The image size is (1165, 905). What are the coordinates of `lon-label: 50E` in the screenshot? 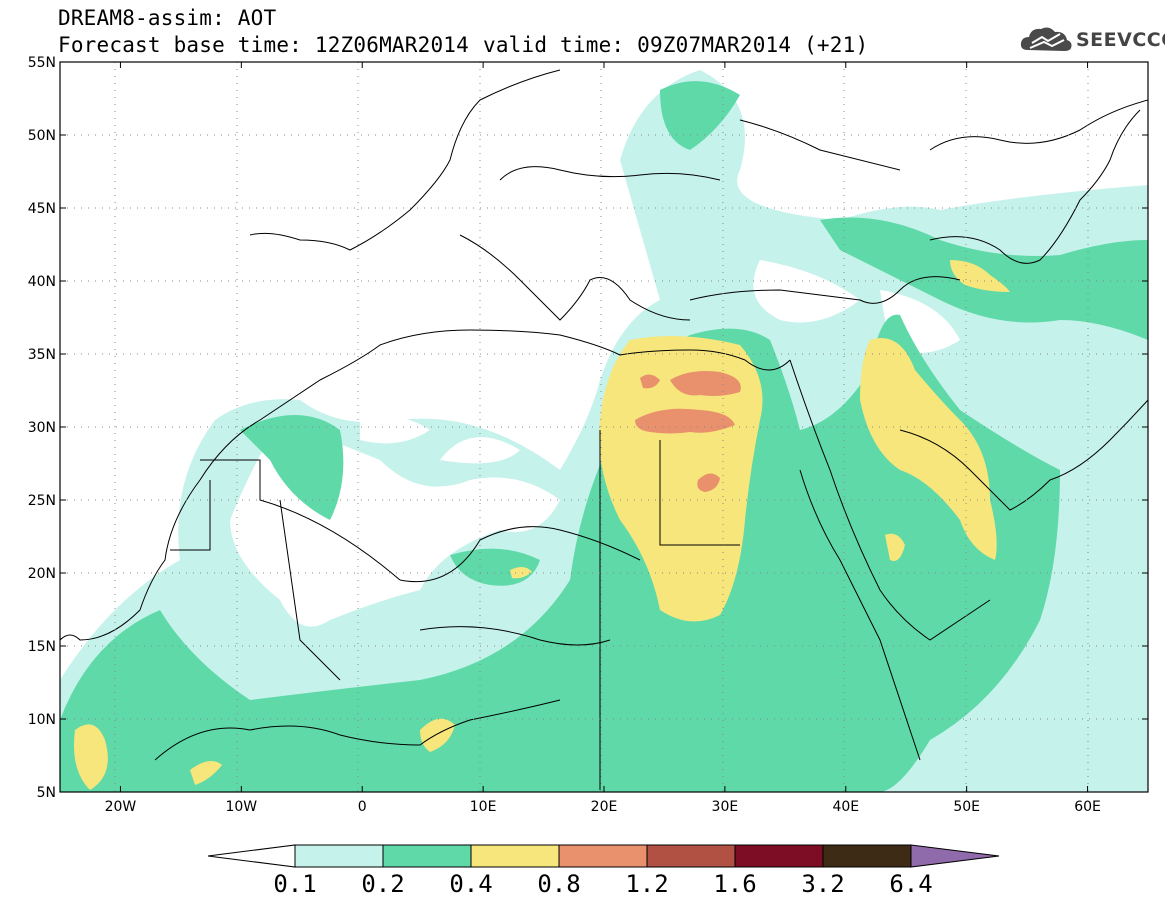 It's located at (966, 807).